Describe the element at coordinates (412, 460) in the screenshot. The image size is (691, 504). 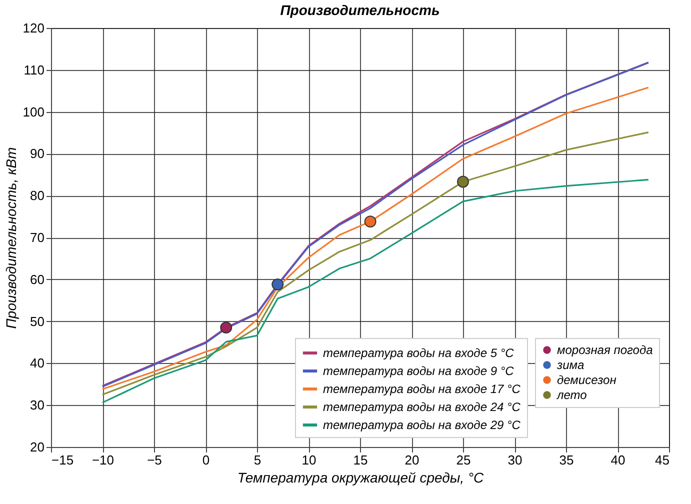
I see `x-tick-label: 20` at that location.